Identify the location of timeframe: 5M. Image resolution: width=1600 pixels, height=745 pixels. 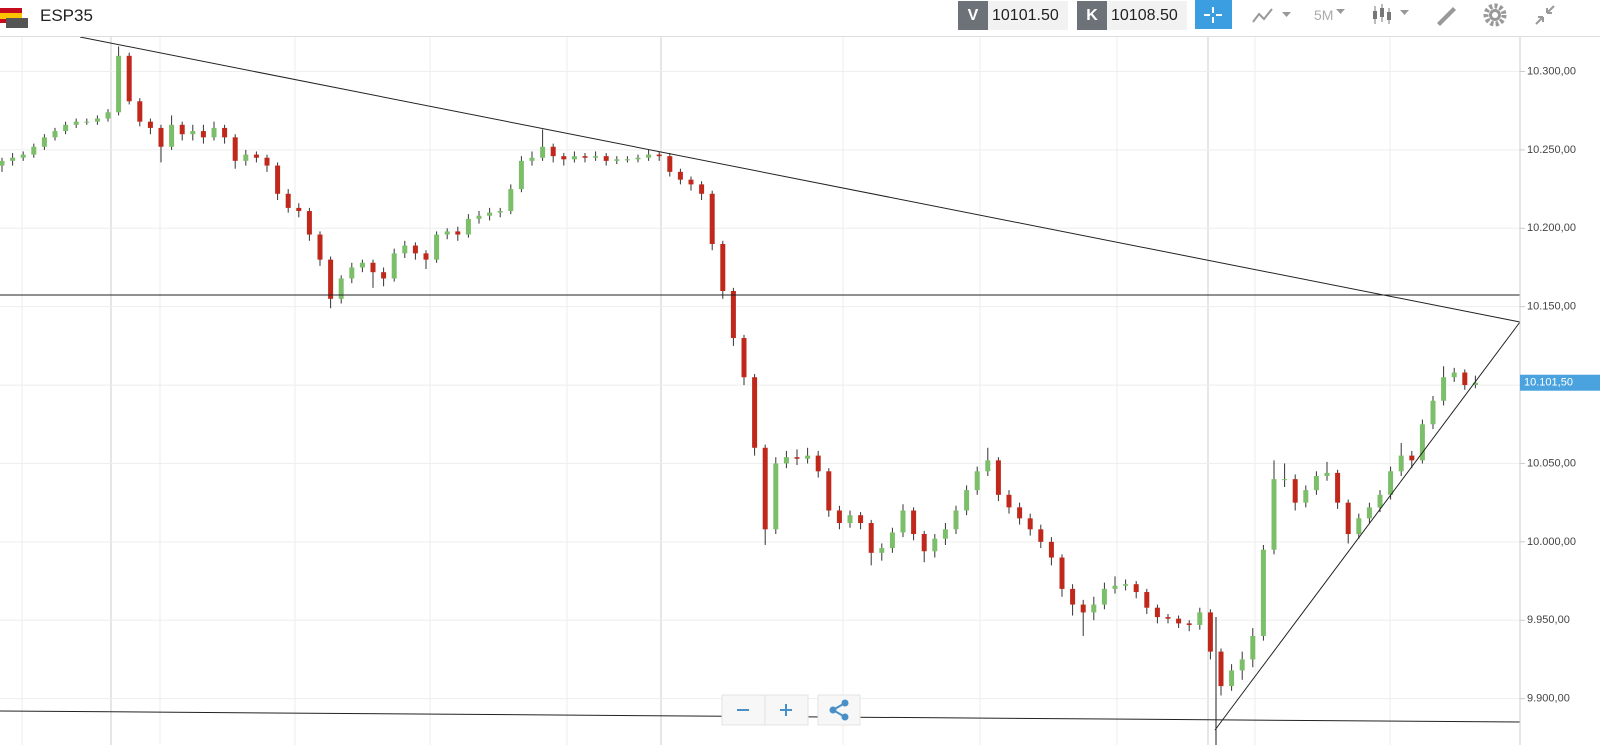
(1324, 15).